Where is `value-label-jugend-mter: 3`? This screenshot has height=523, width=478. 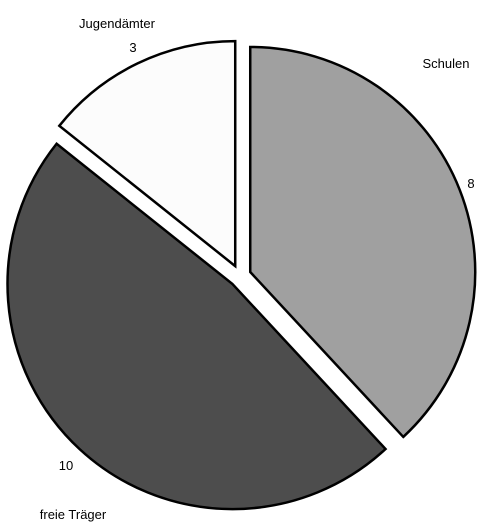 value-label-jugend-mter: 3 is located at coordinates (132, 47).